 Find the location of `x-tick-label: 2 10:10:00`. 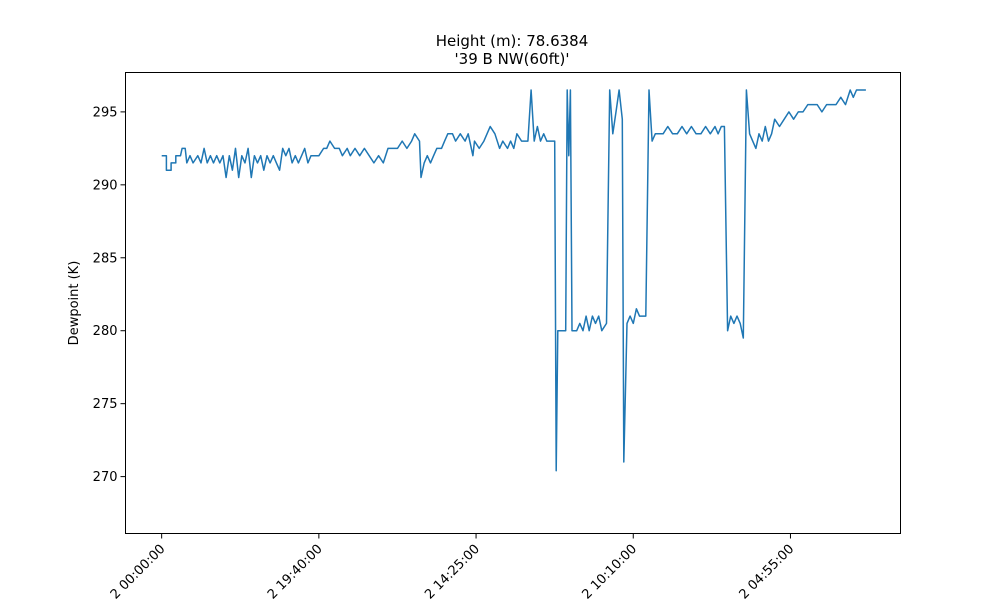

x-tick-label: 2 10:10:00 is located at coordinates (609, 571).